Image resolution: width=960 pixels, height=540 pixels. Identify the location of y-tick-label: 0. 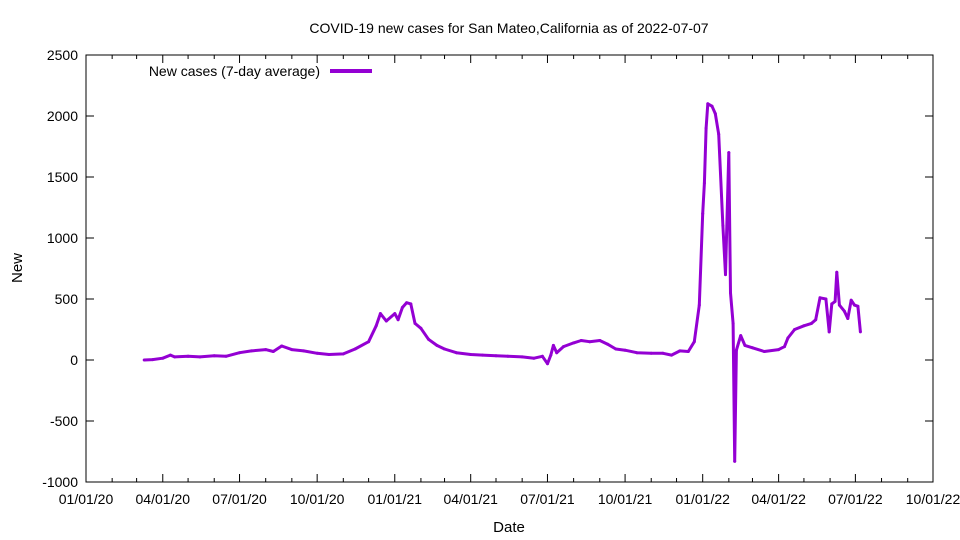
(74, 360).